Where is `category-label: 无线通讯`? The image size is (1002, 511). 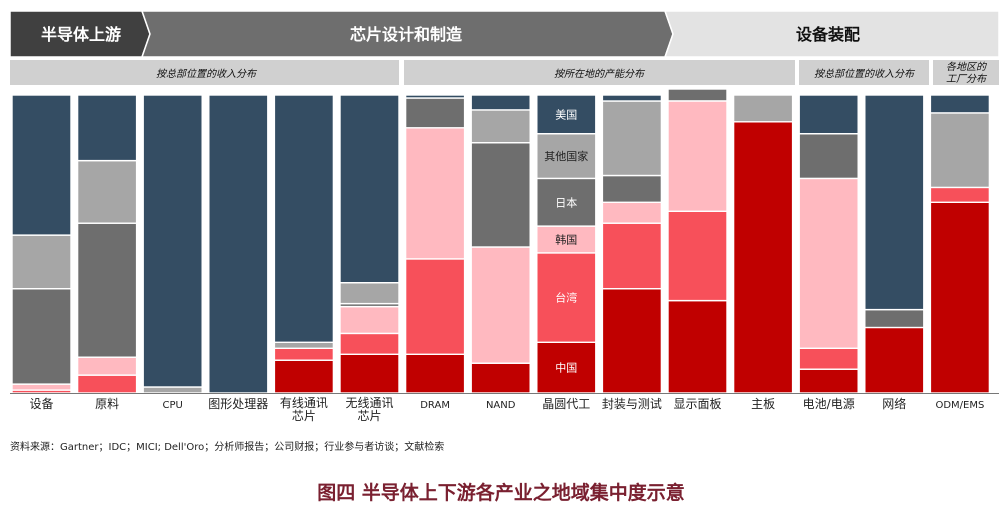 category-label: 无线通讯 is located at coordinates (369, 403).